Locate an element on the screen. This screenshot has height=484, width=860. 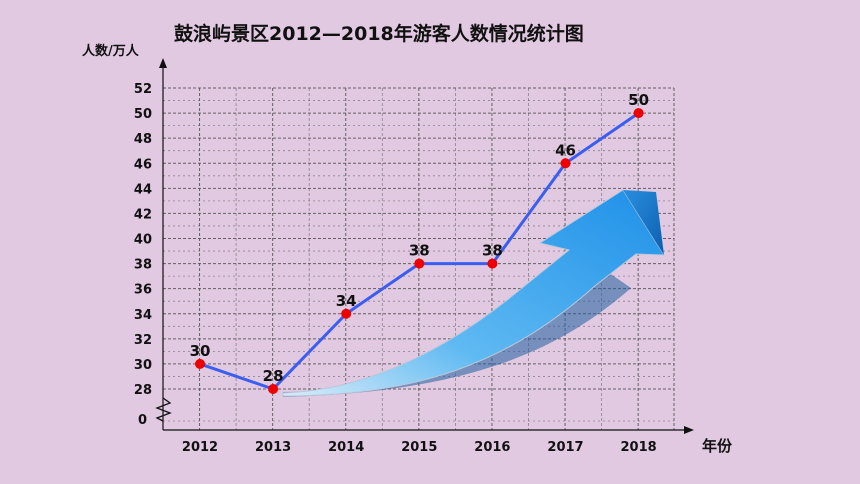
y-tick-label: 48 is located at coordinates (143, 139).